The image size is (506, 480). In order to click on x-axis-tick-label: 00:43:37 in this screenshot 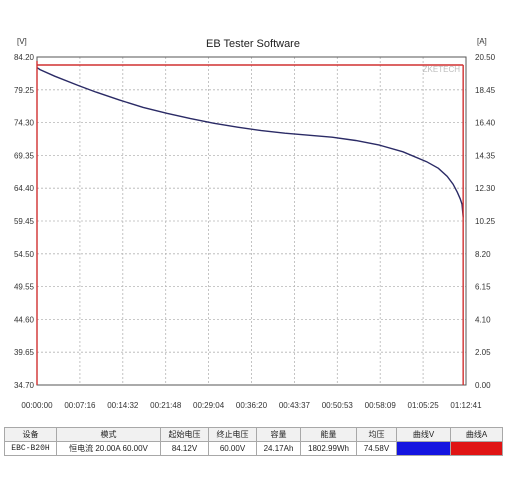, I will do `click(295, 405)`.